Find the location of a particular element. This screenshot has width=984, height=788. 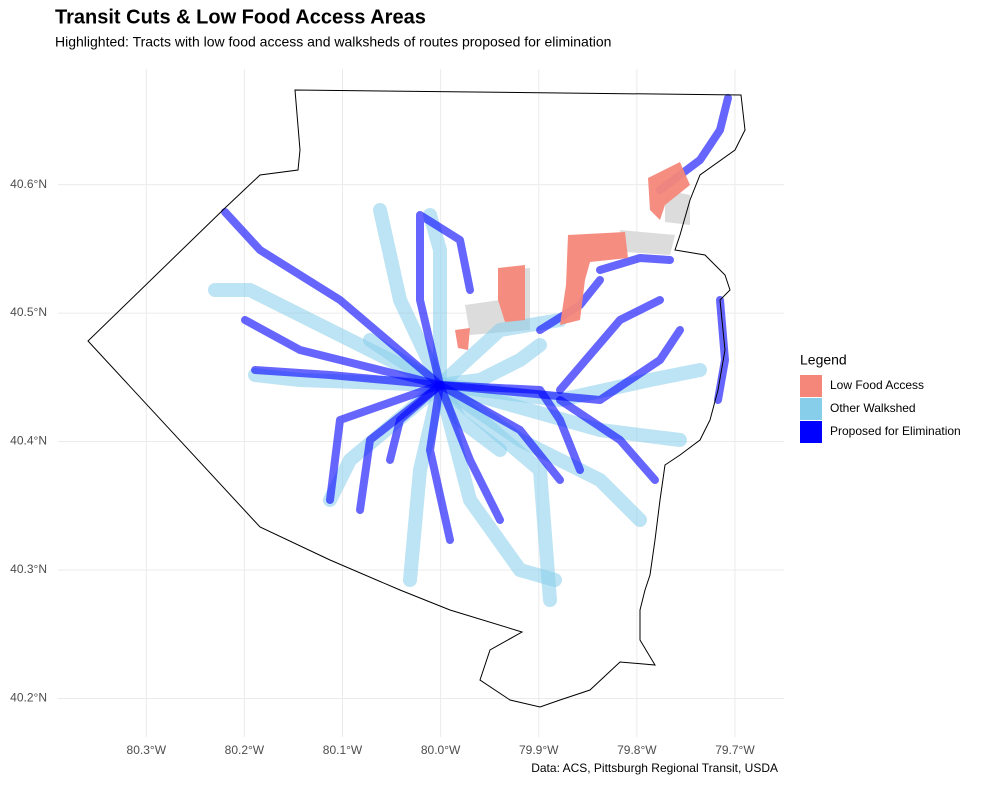

x-tick-label: 79.7°W is located at coordinates (735, 750).